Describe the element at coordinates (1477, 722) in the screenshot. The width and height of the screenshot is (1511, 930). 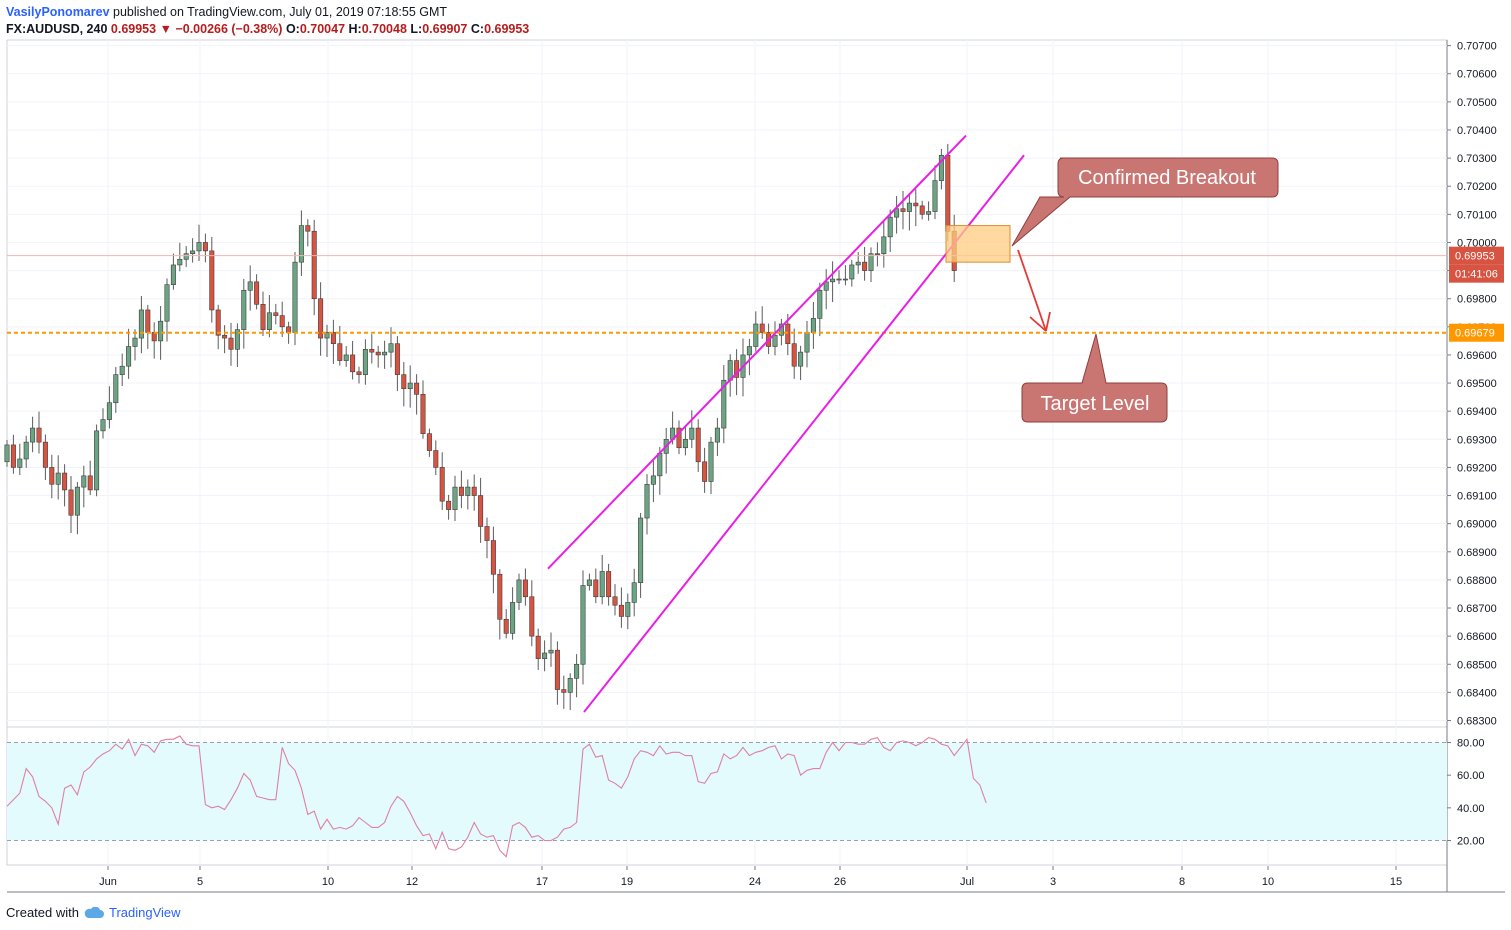
I see `y-tick-label: 0.68300` at that location.